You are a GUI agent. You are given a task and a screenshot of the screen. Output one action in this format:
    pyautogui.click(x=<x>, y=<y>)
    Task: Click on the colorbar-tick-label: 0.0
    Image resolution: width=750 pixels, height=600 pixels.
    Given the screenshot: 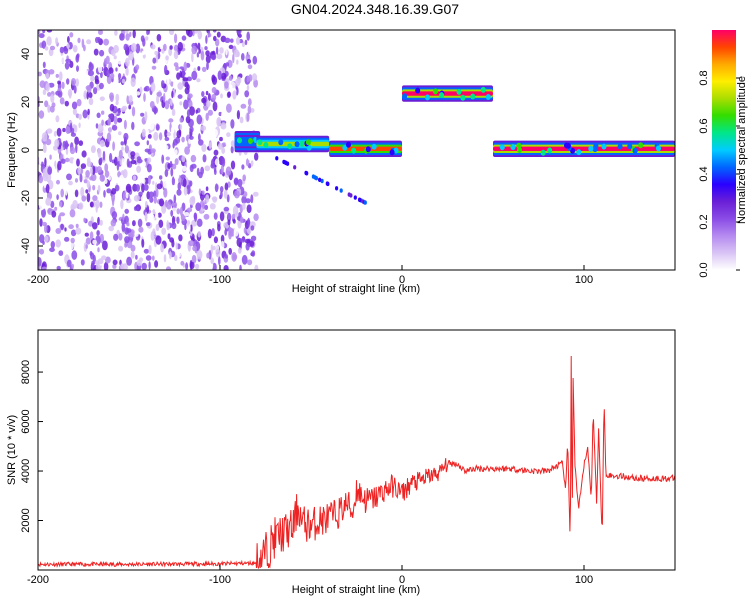 What is the action you would take?
    pyautogui.click(x=704, y=269)
    